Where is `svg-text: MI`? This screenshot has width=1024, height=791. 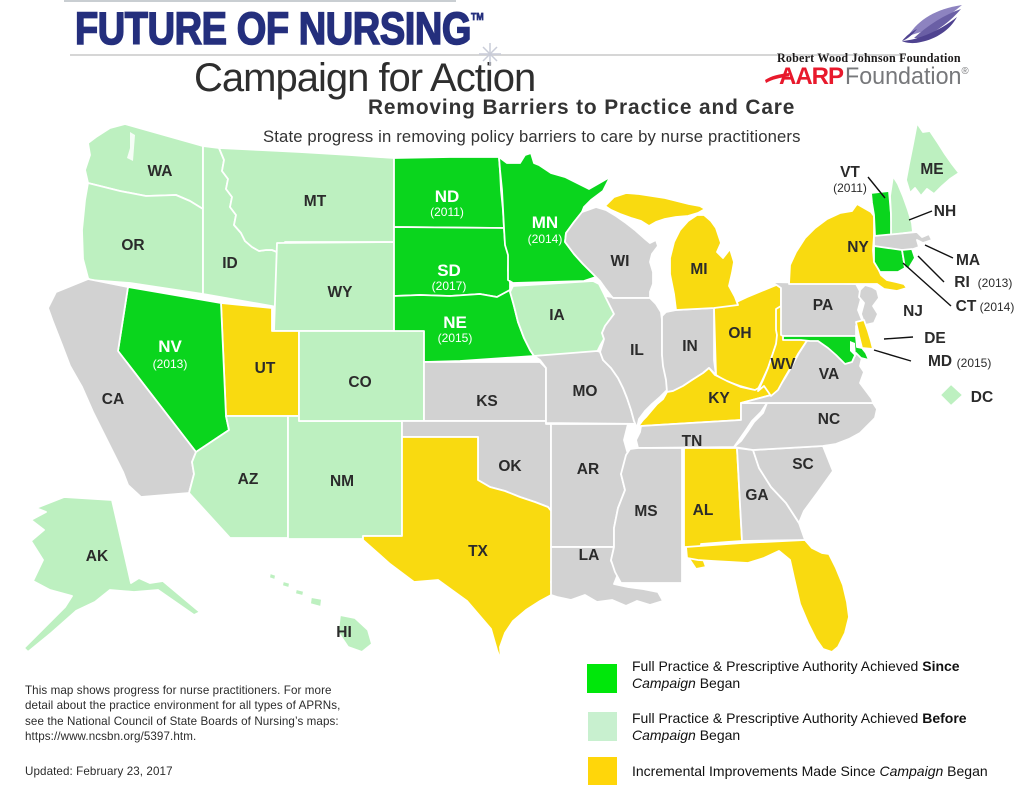 svg-text: MI is located at coordinates (698, 269).